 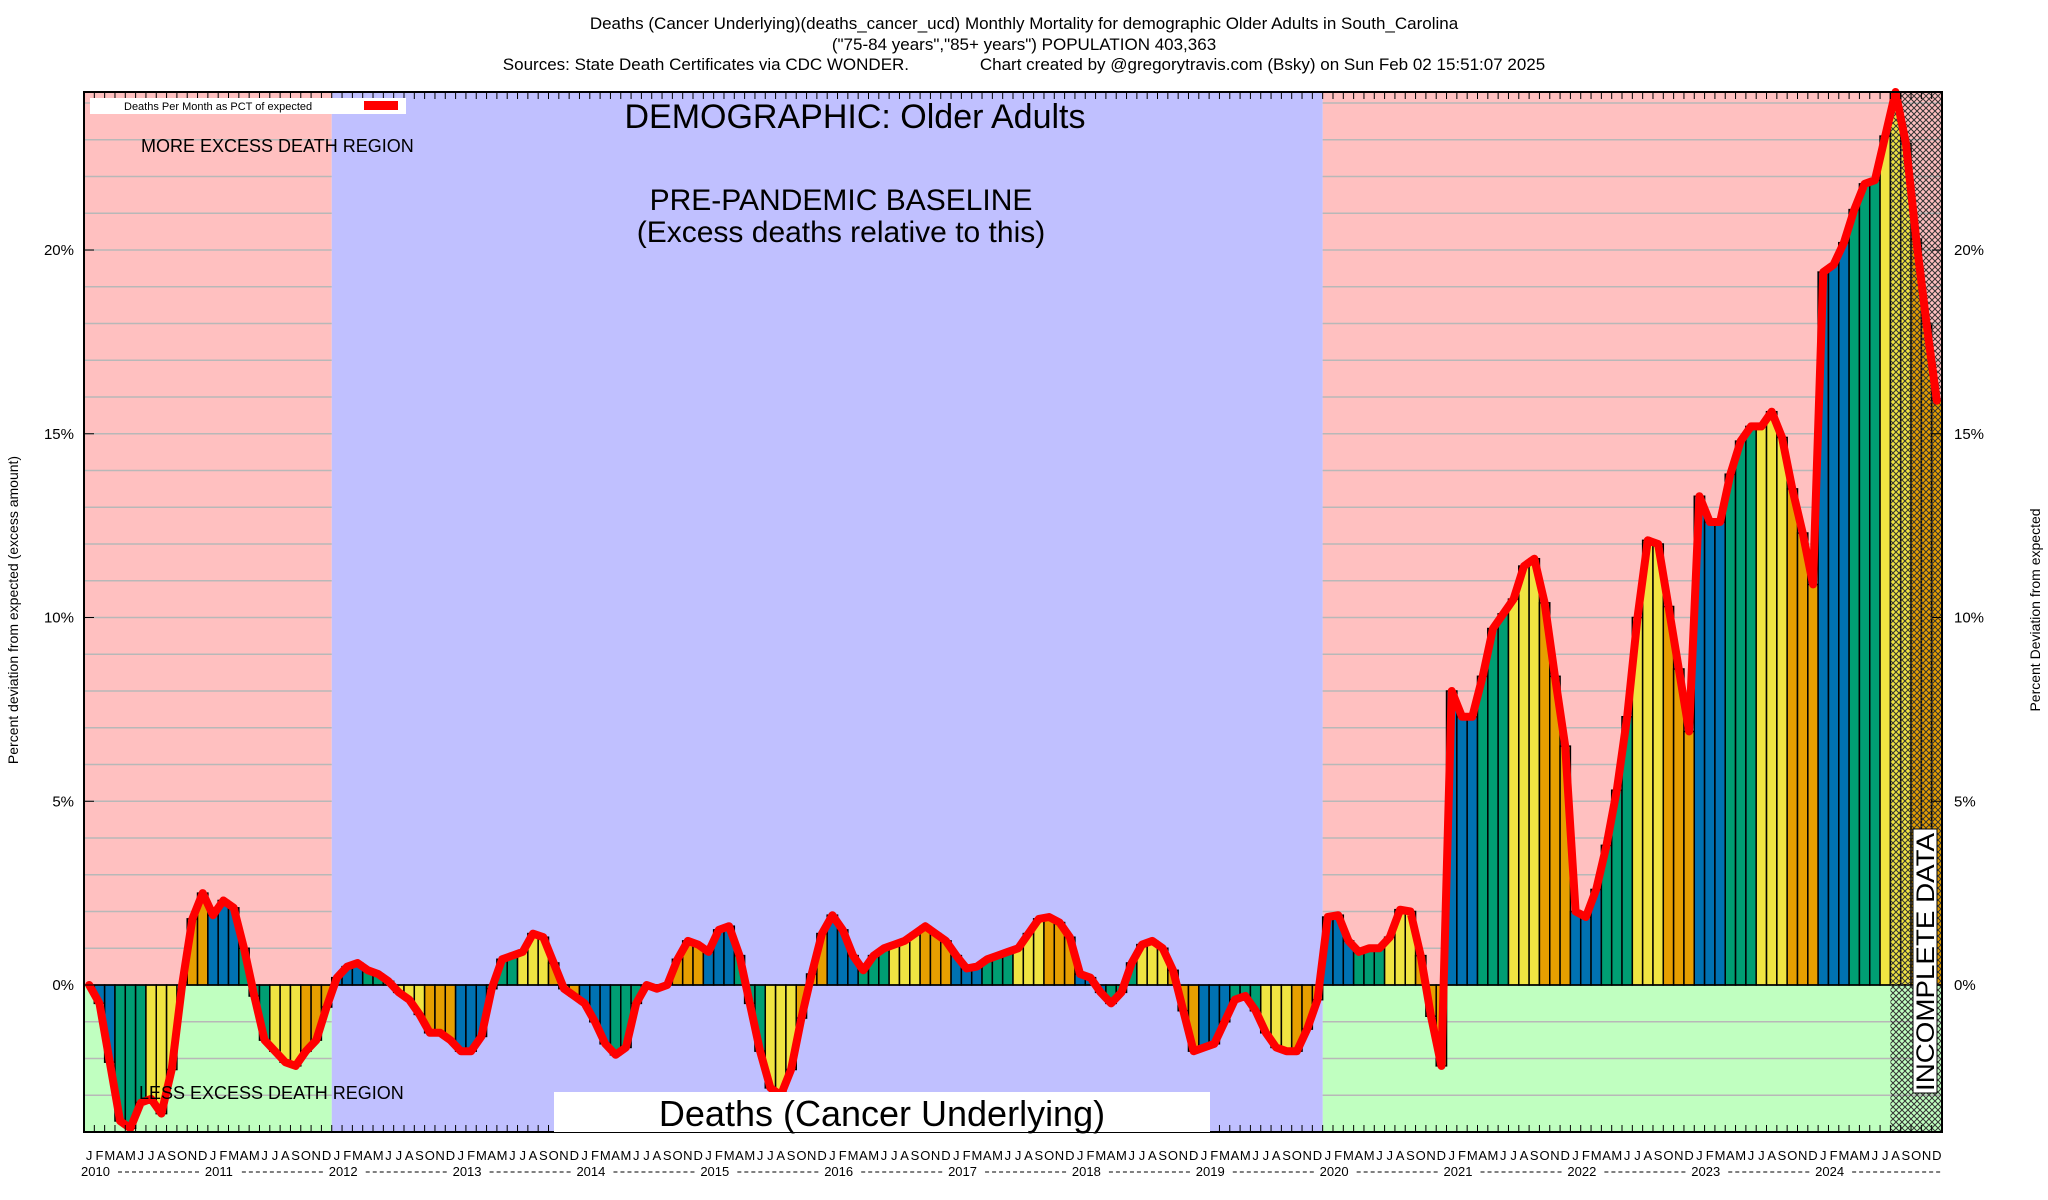 I want to click on baseline-sublabel: (Excess deaths relative to this), so click(x=841, y=232).